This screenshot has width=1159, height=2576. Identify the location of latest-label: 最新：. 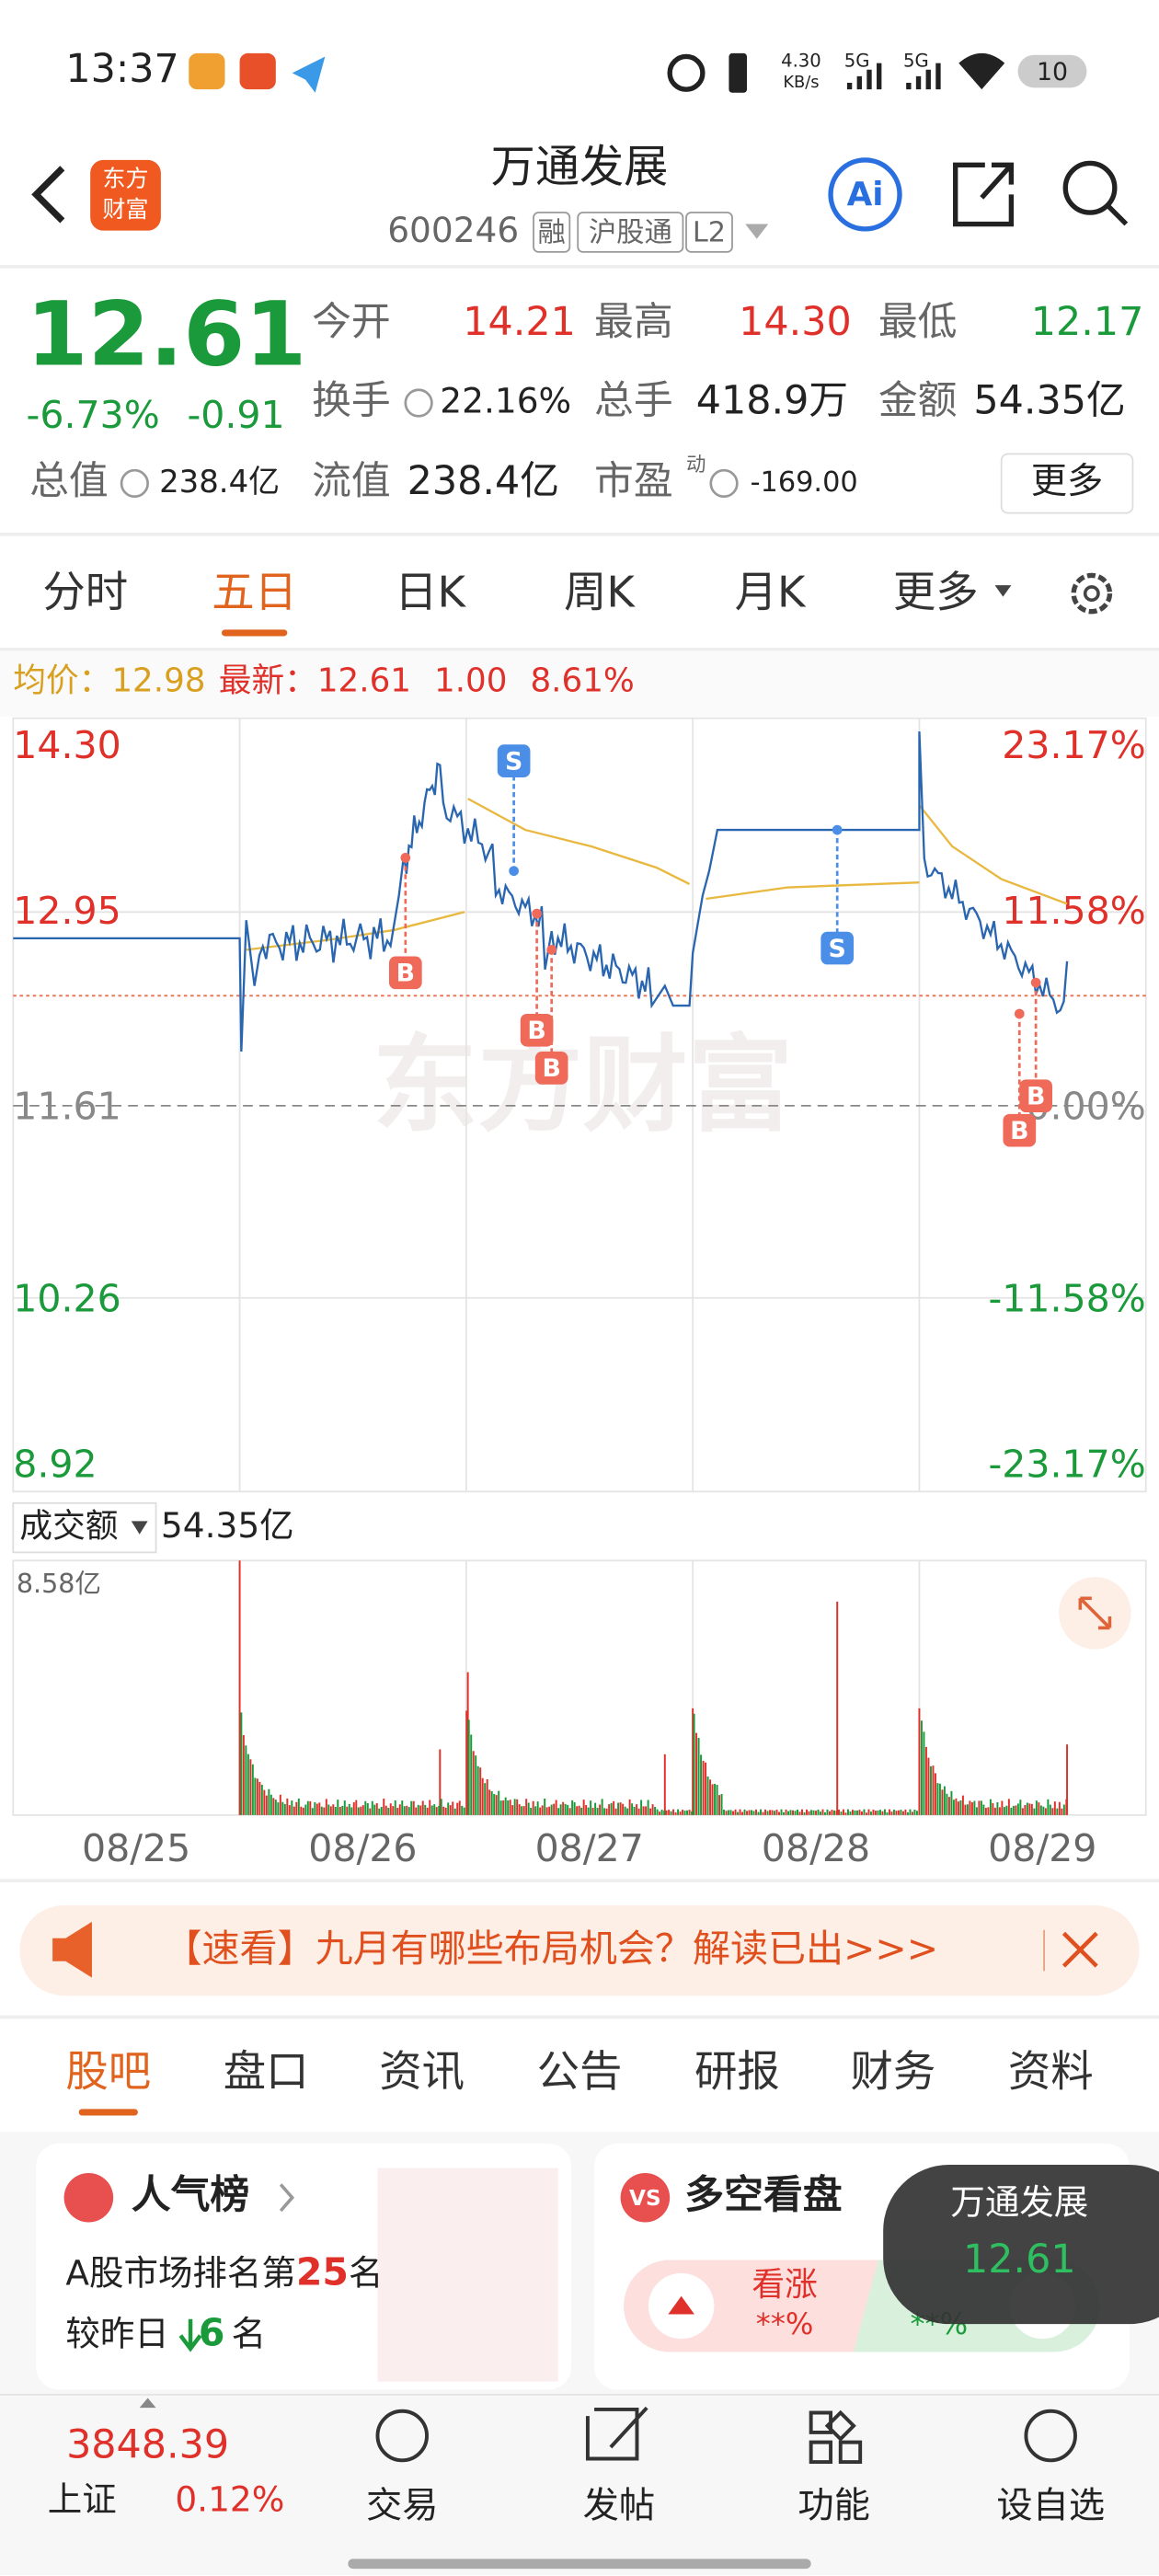
(268, 680).